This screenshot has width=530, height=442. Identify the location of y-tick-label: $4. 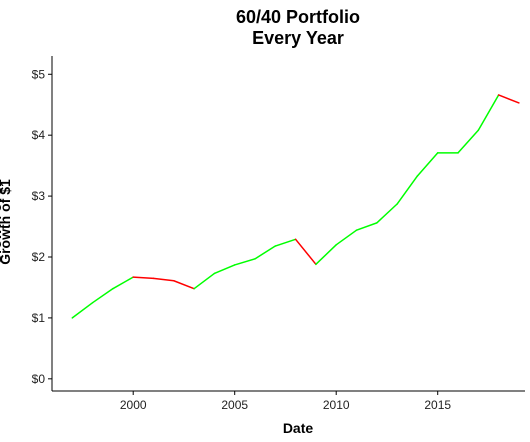
(39, 135).